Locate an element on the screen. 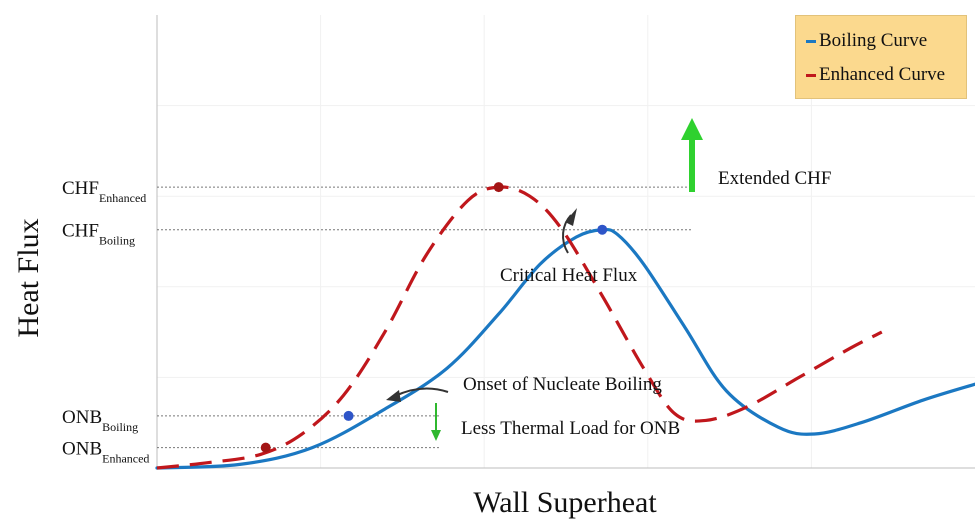 The image size is (975, 522). y-axis-label: Heat Flux is located at coordinates (28, 277).